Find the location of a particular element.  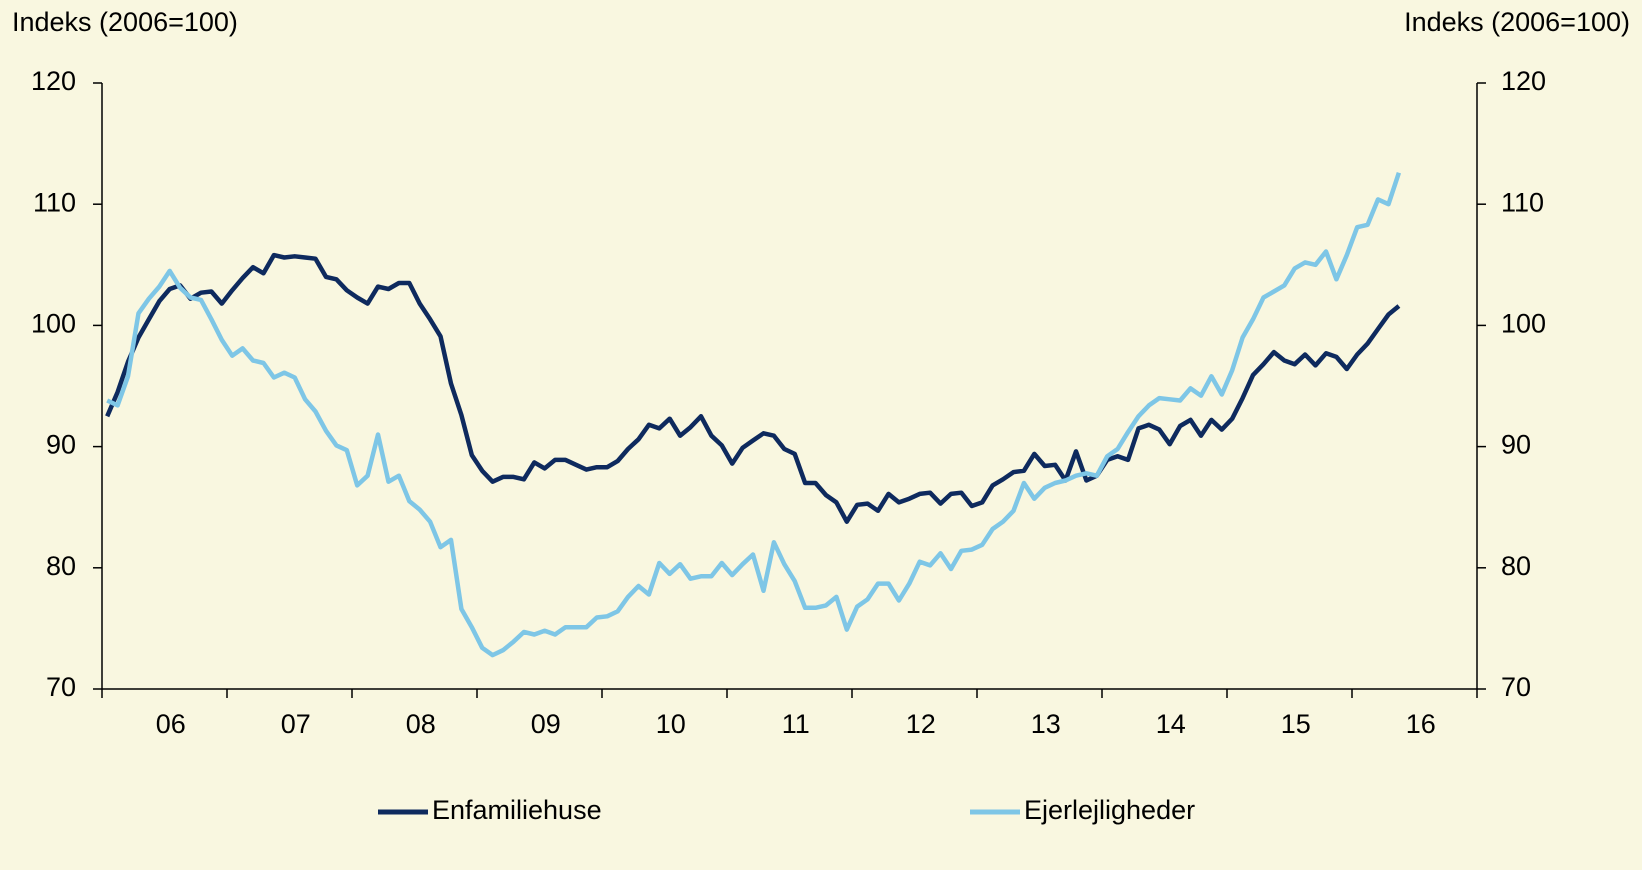

x-tick-label: 07 is located at coordinates (296, 724).